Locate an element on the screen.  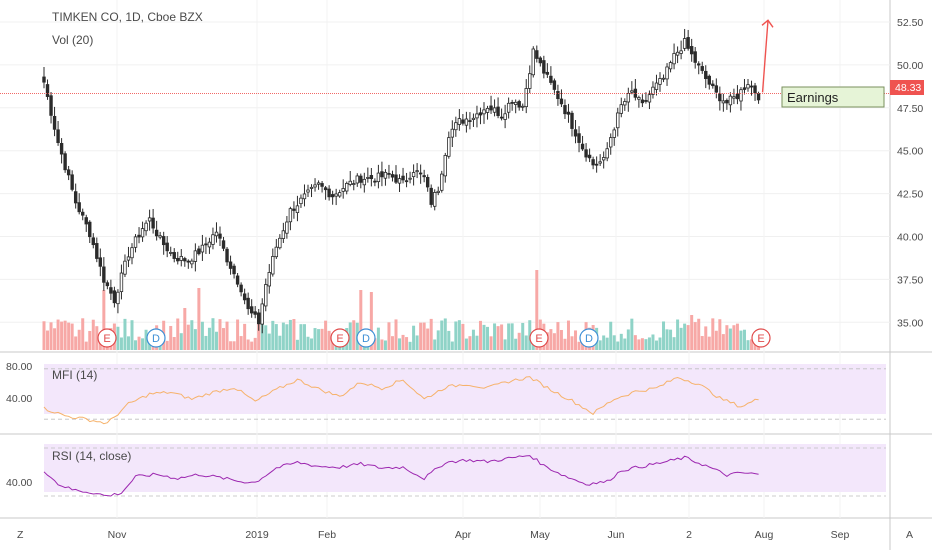
time-tick: 2019 is located at coordinates (257, 535).